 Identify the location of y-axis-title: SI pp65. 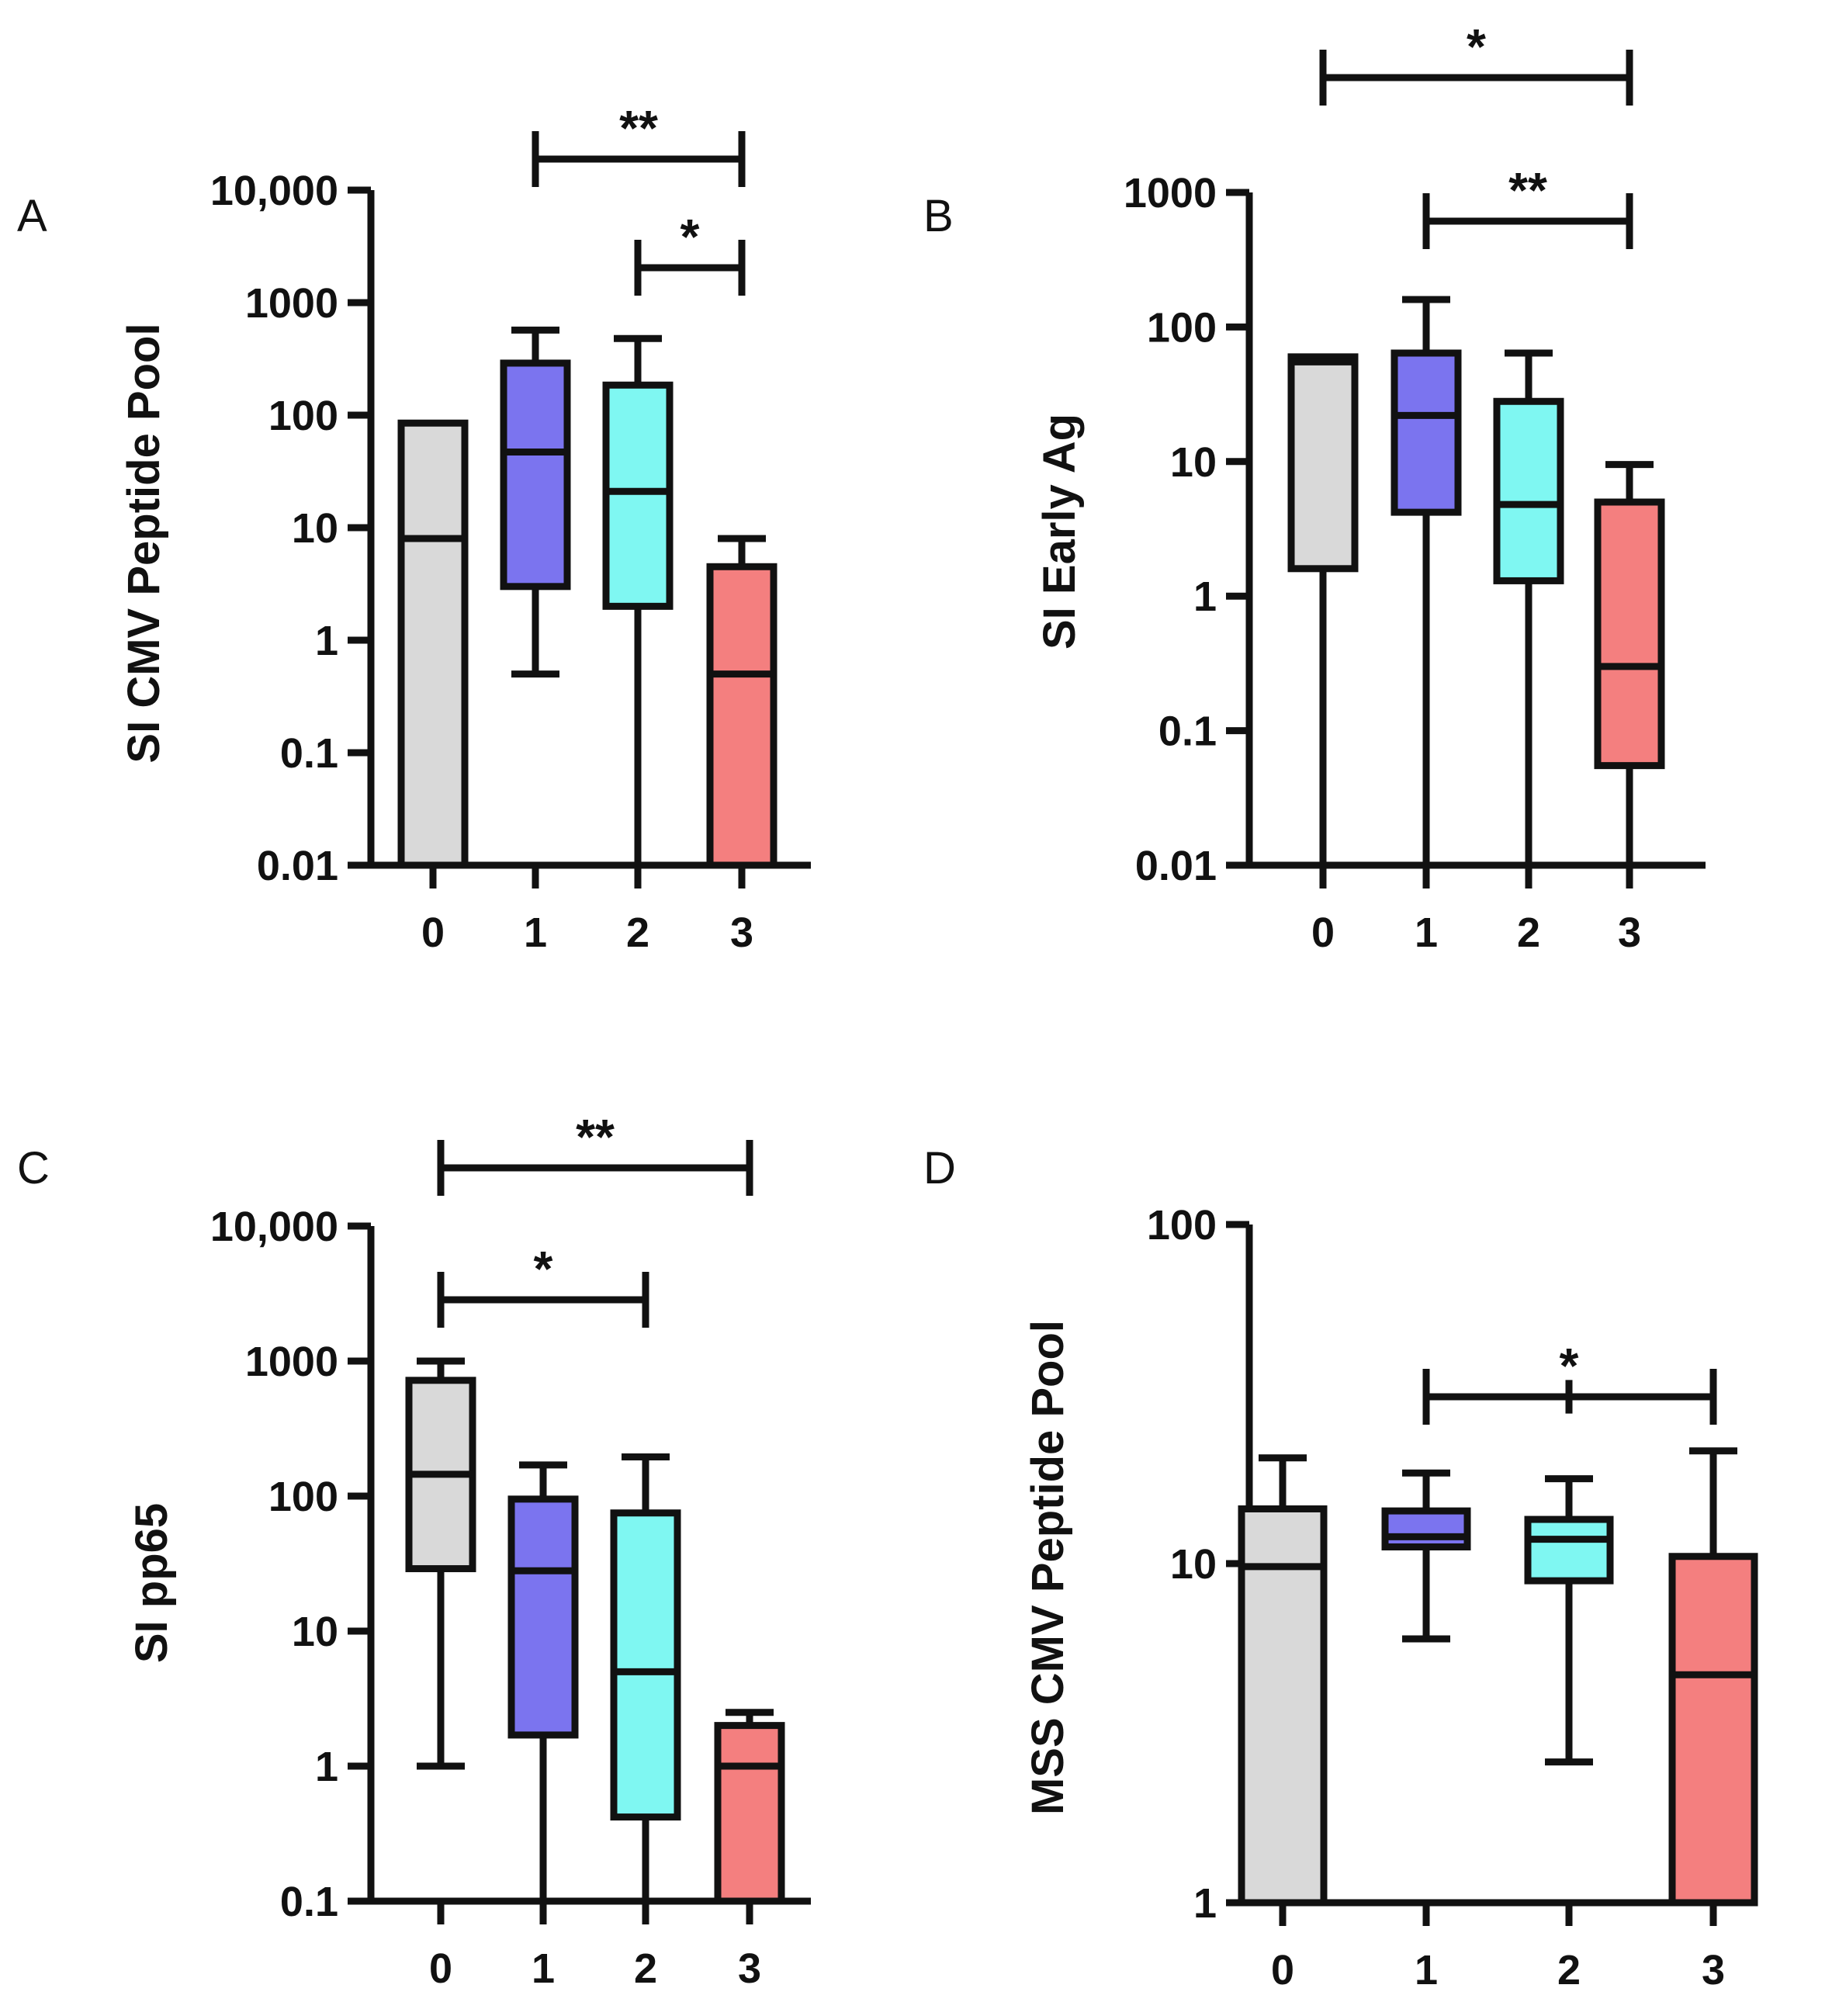
(152, 1583).